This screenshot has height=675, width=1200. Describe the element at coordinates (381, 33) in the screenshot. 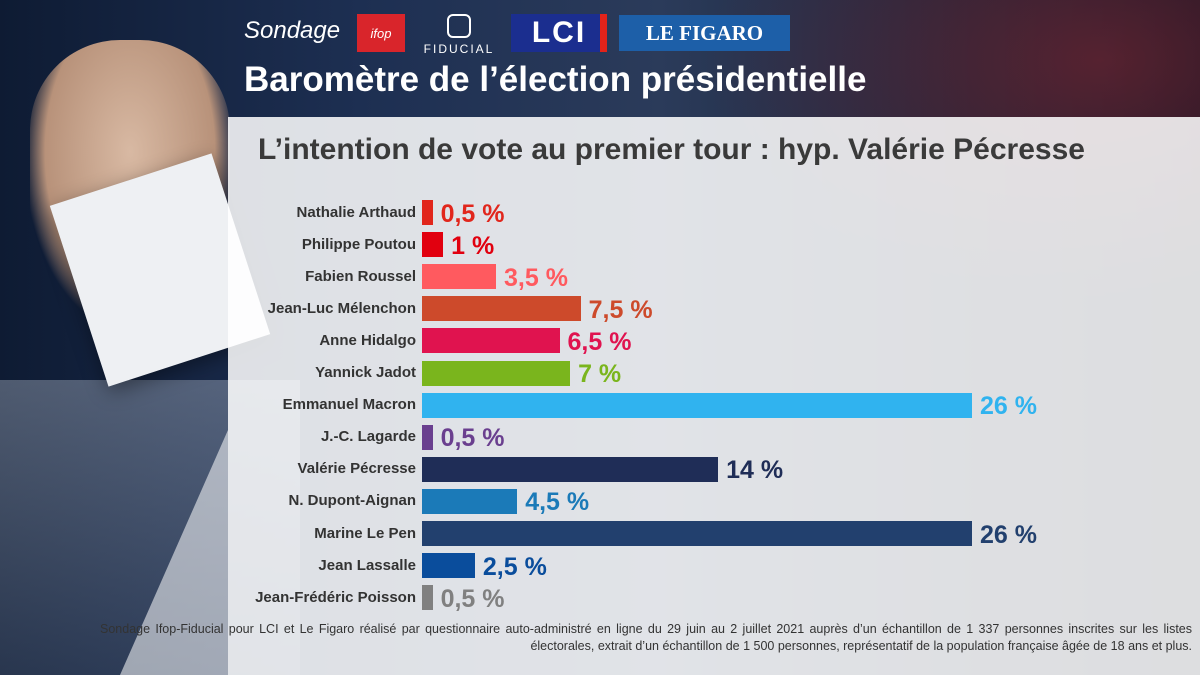

I see `ifop-logo: ifop` at that location.